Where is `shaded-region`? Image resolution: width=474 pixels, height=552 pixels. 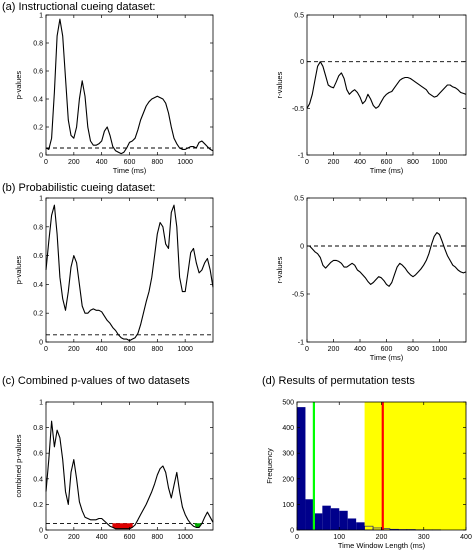
shaded-region is located at coordinates (415, 466).